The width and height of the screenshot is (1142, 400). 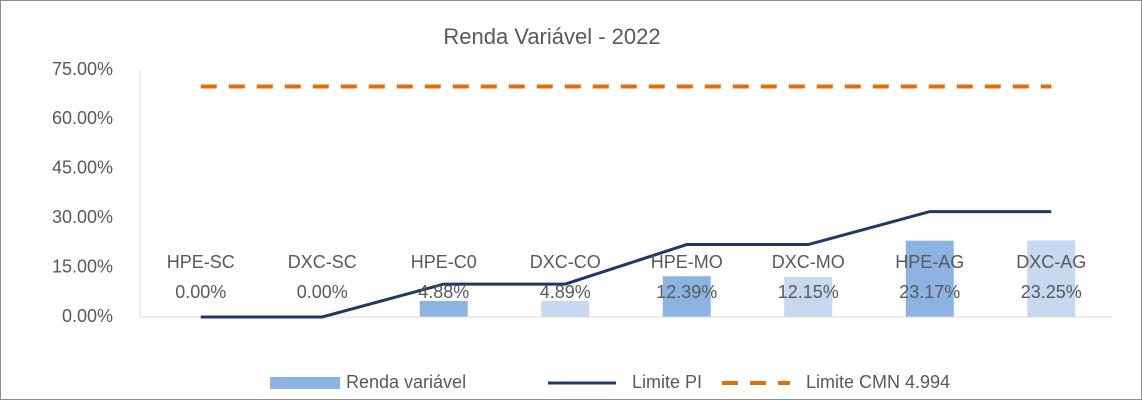 I want to click on legend-label: Limite CMN 4.994, so click(x=878, y=382).